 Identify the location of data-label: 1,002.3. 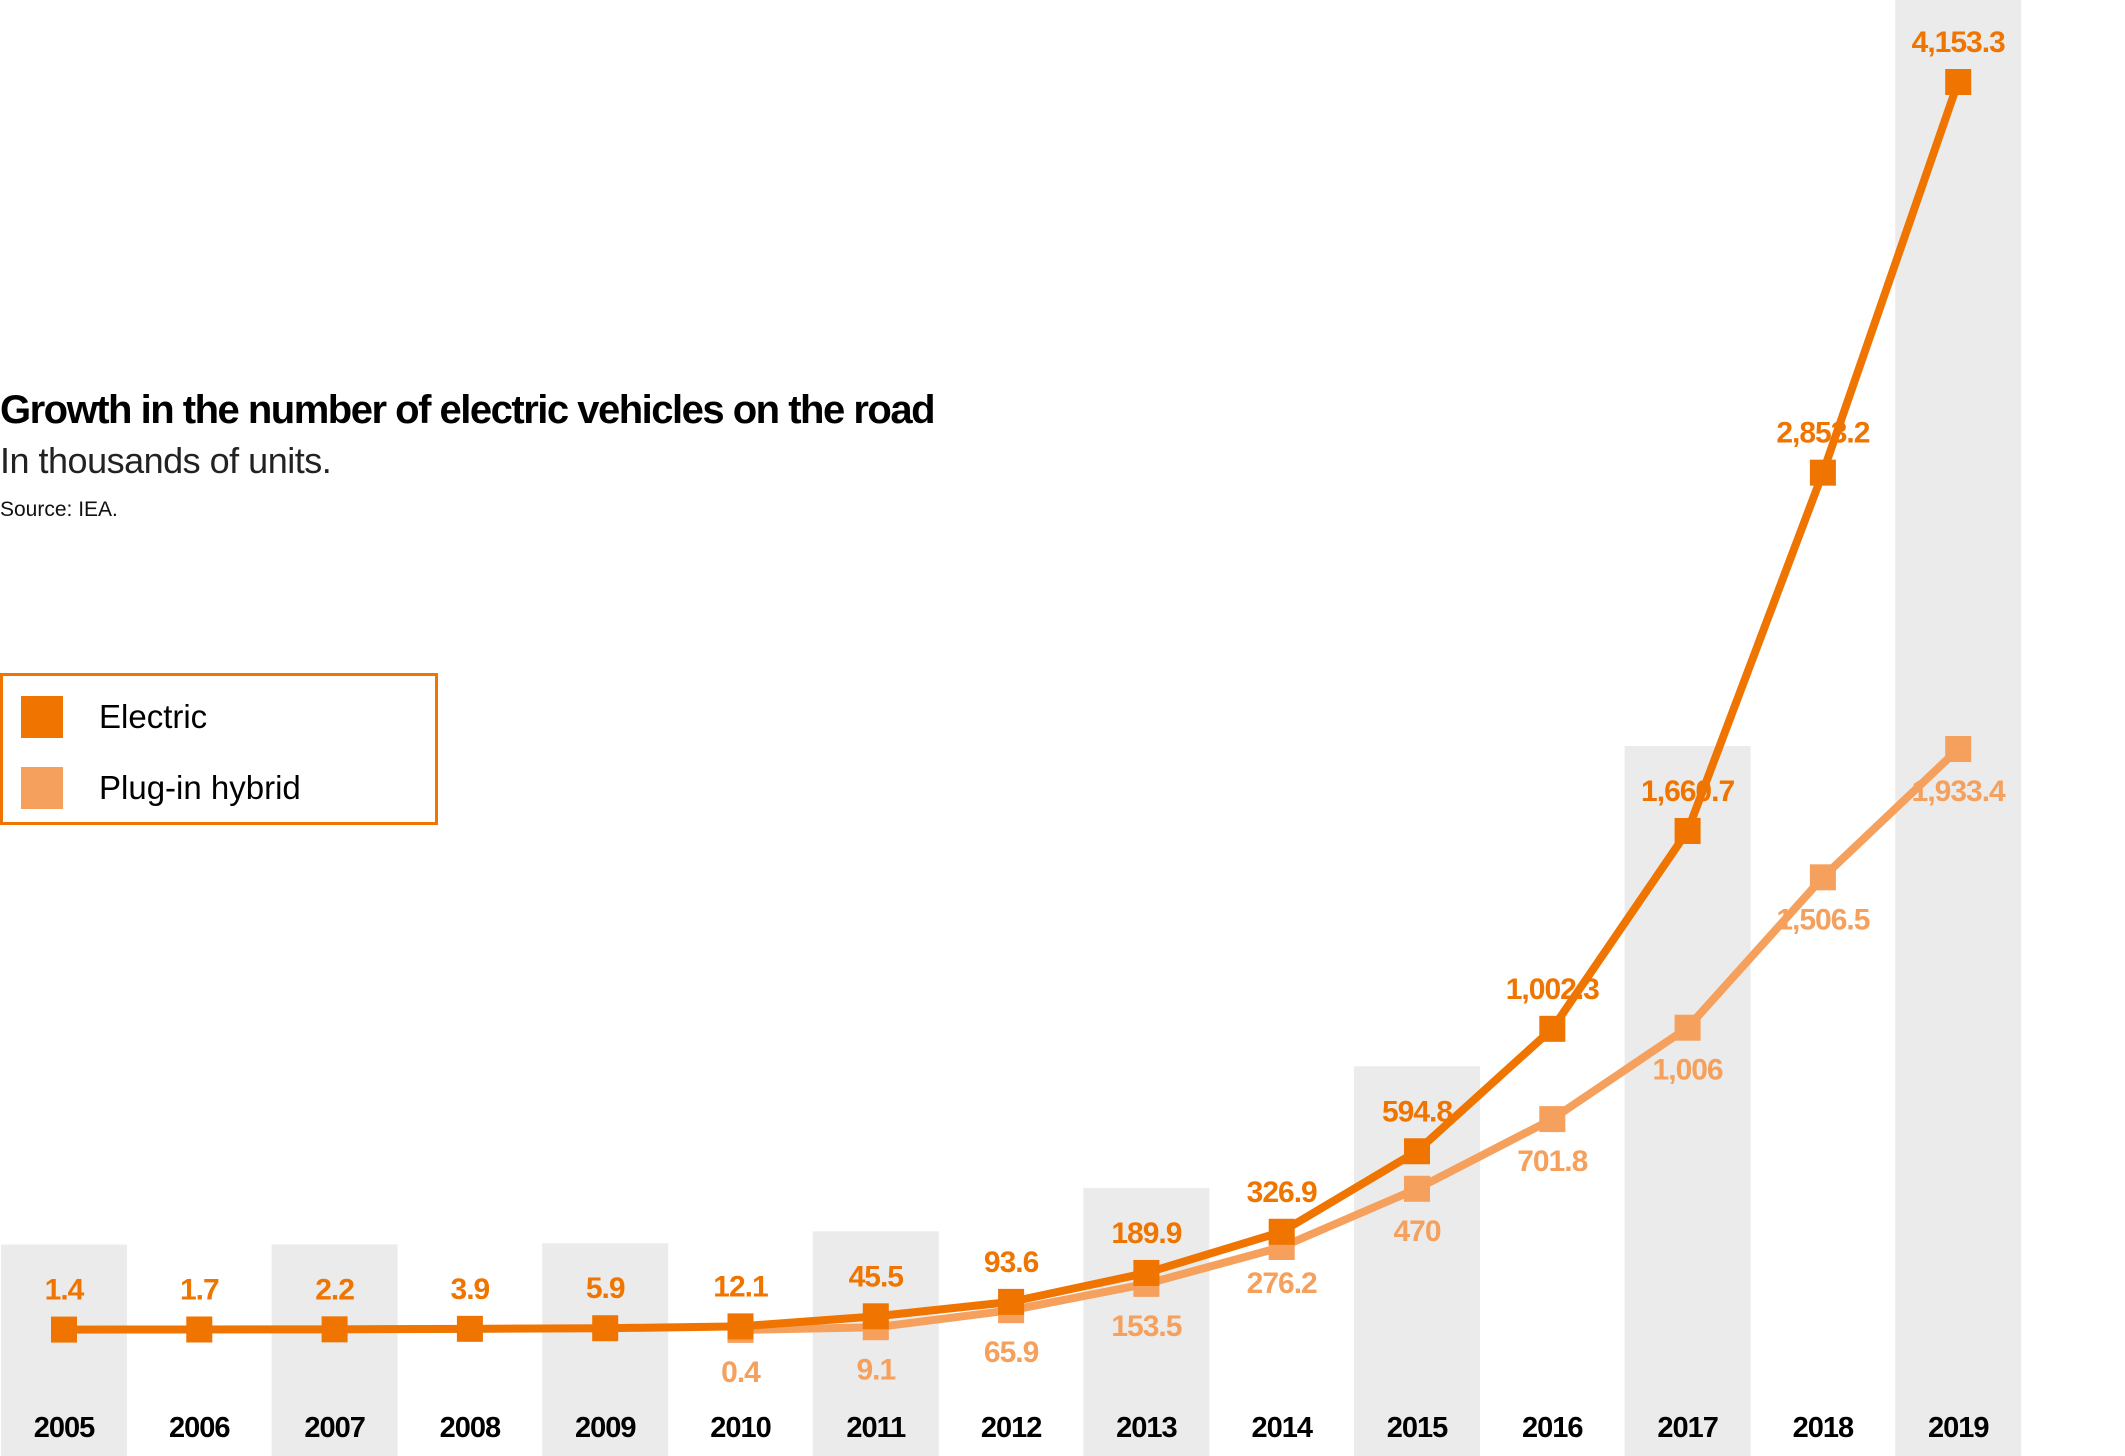
(1552, 989).